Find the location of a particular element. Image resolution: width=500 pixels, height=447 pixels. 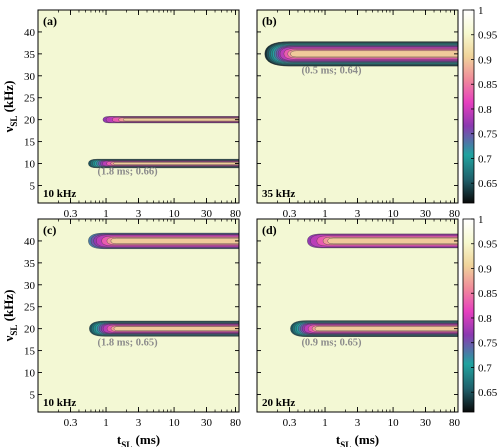

colorbar-1: 0.65 0.7 0.75 0.8 0.85 0.9 0.95 1 is located at coordinates (480, 104).